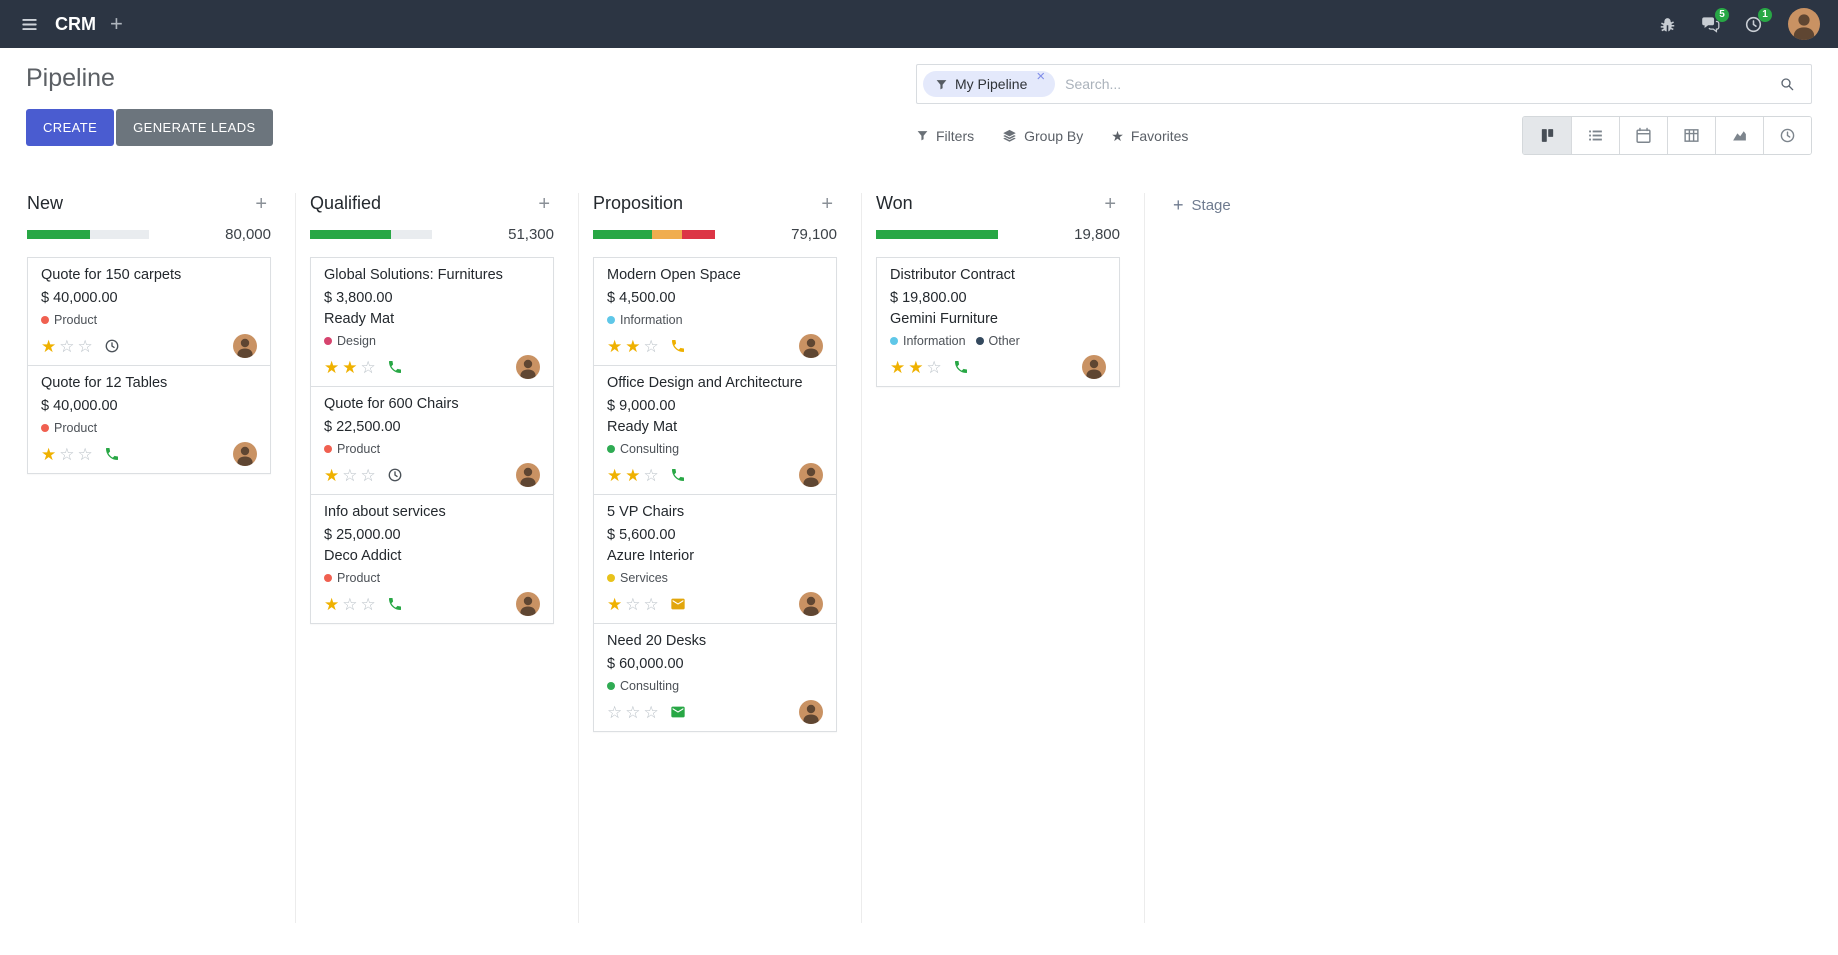 The height and width of the screenshot is (955, 1838). I want to click on create-button: CREATE, so click(70, 127).